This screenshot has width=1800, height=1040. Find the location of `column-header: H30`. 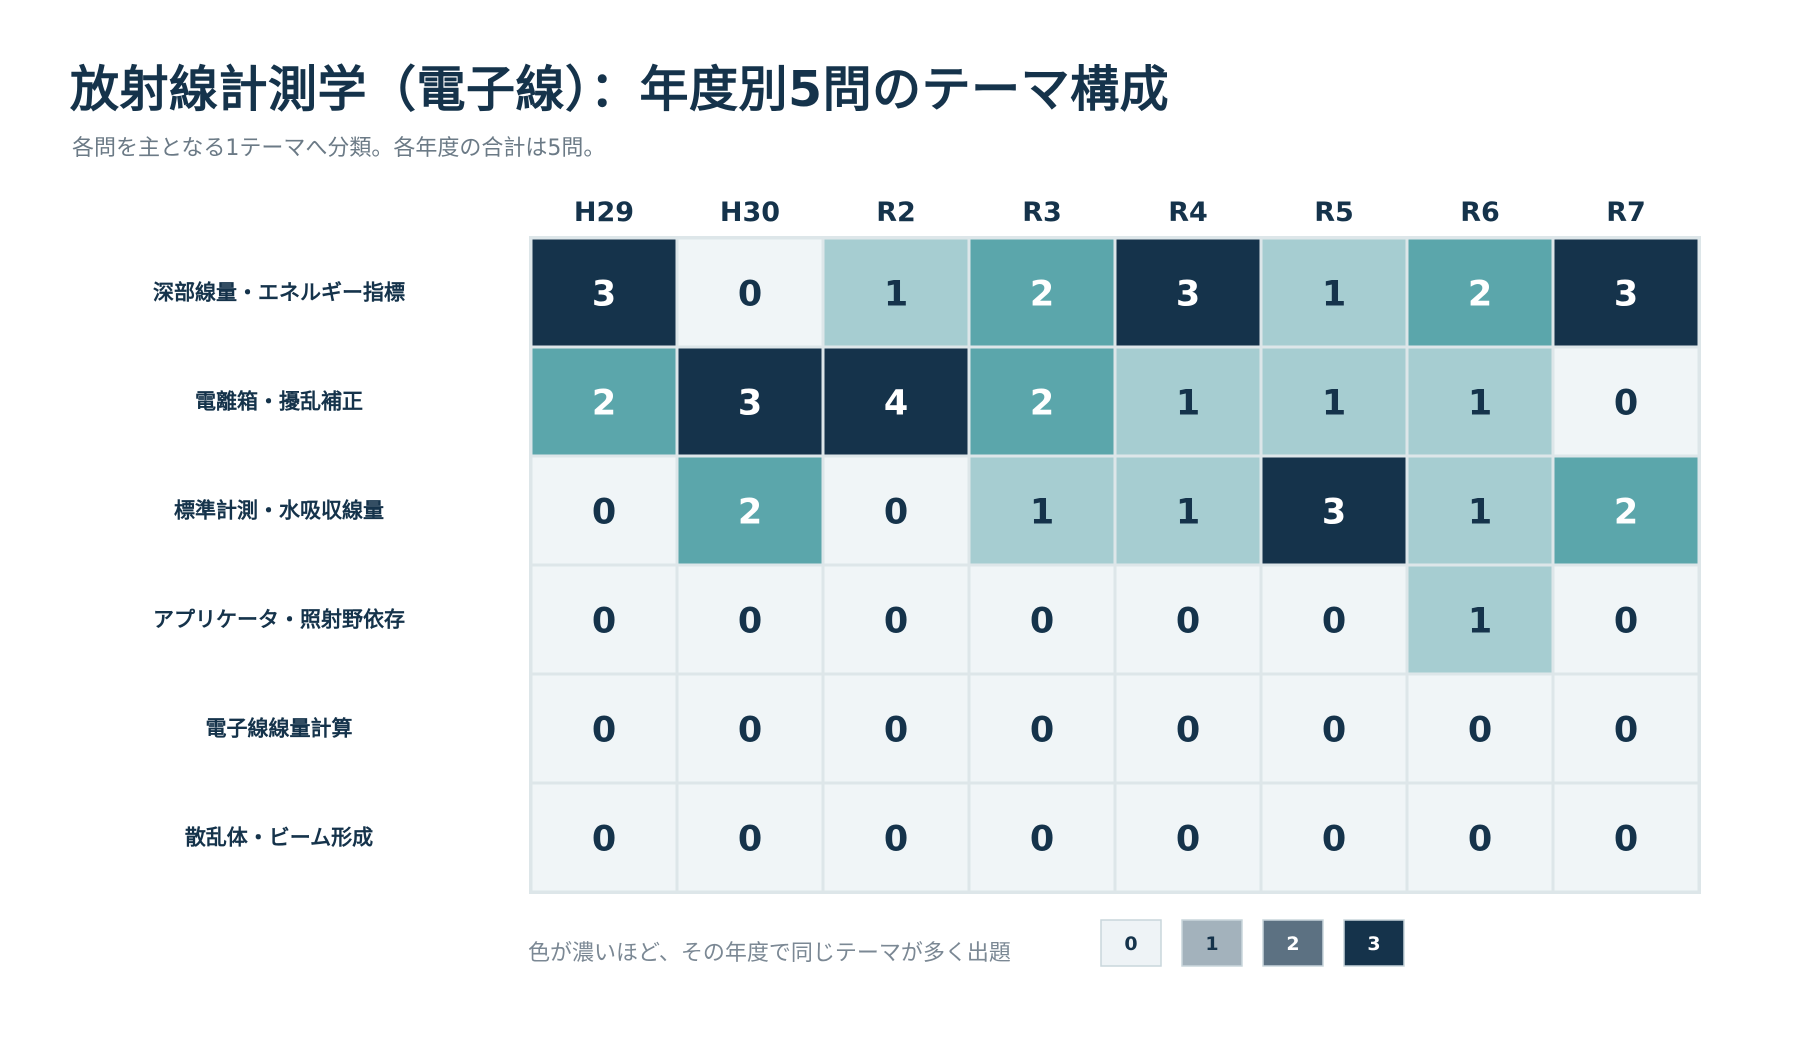

column-header: H30 is located at coordinates (750, 212).